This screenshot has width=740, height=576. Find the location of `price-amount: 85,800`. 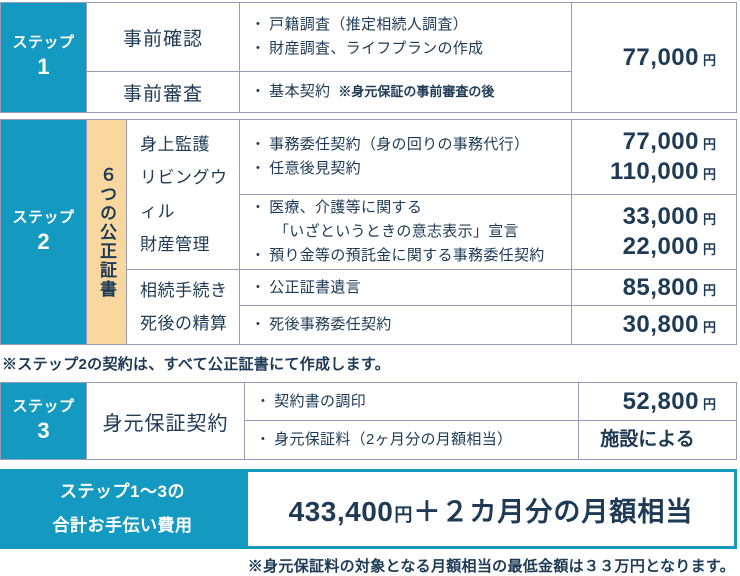

price-amount: 85,800 is located at coordinates (660, 287).